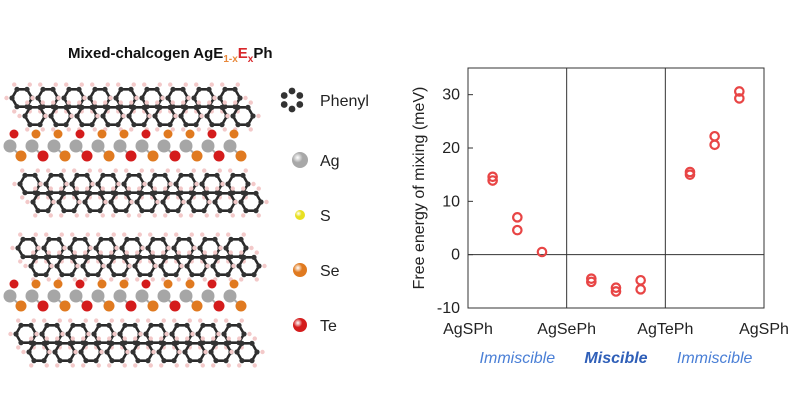 The width and height of the screenshot is (800, 418). What do you see at coordinates (764, 329) in the screenshot?
I see `x-tick-label-3: AgSPh` at bounding box center [764, 329].